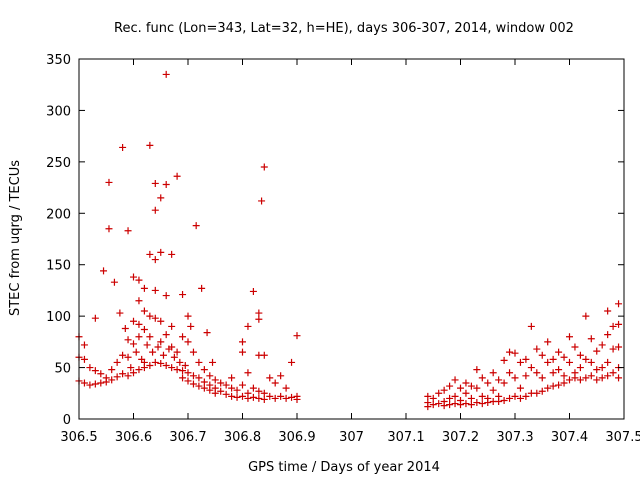  I want to click on x-tick-label: 307.5, so click(622, 437).